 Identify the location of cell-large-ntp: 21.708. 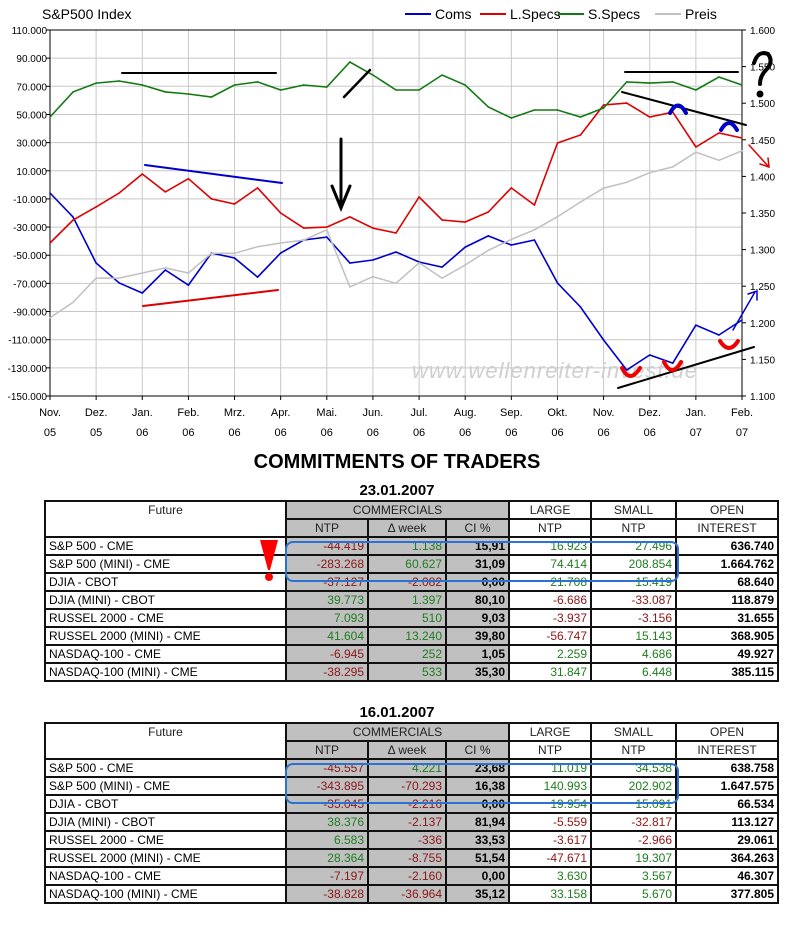
(550, 582).